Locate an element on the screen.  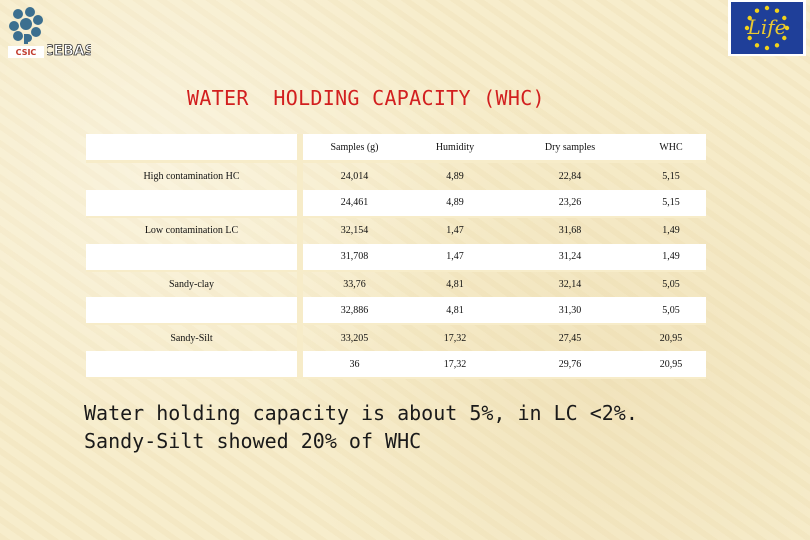
row-label: Low contamination LC is located at coordinates (194, 230).